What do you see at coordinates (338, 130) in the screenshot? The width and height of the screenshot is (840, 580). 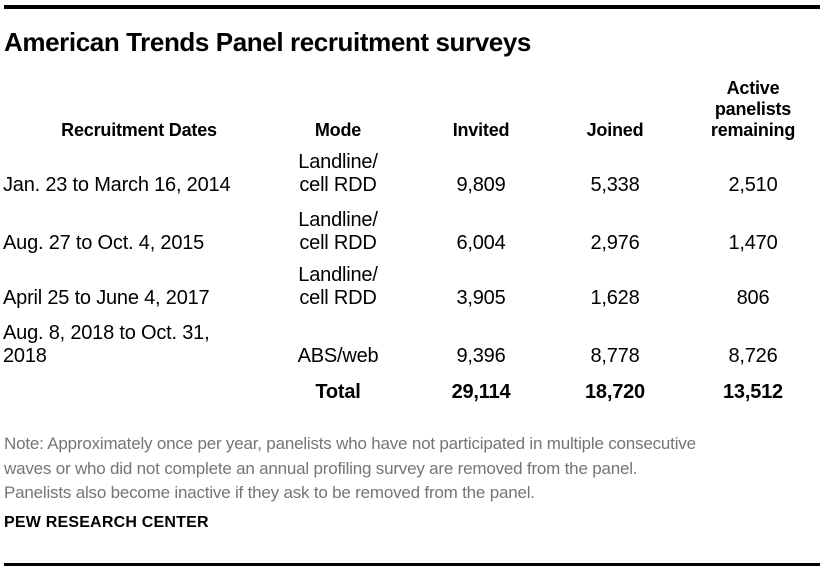 I see `header-mode: Mode` at bounding box center [338, 130].